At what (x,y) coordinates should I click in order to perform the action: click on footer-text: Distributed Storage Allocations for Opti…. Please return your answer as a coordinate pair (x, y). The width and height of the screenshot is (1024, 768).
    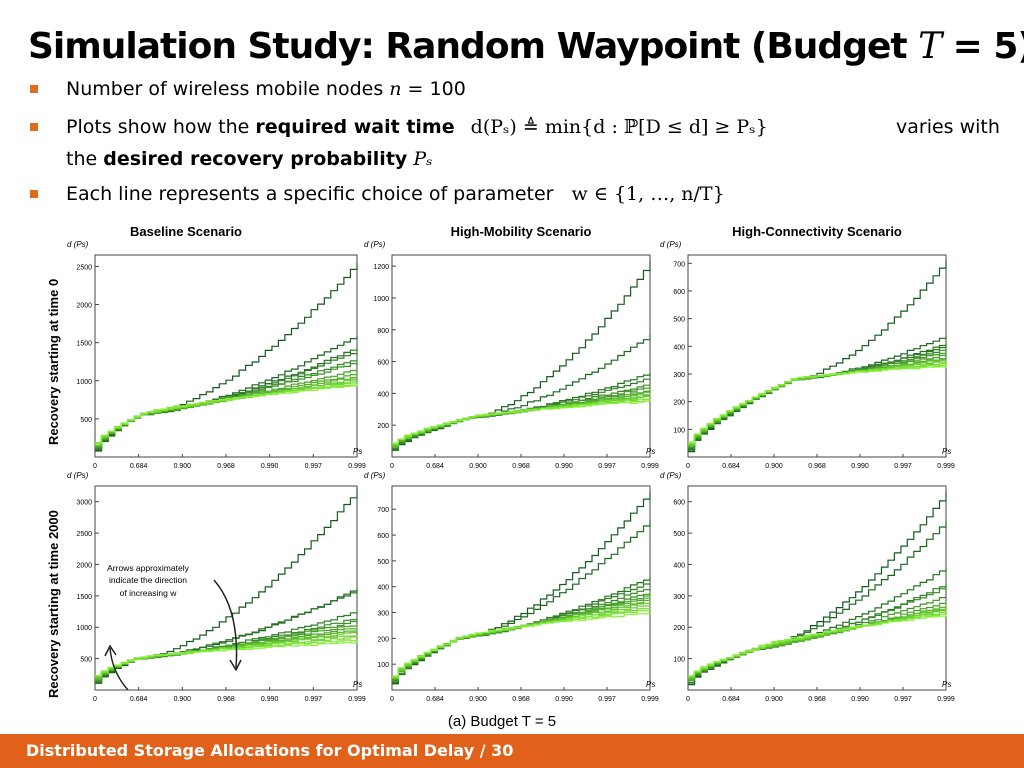
    Looking at the image, I should click on (270, 750).